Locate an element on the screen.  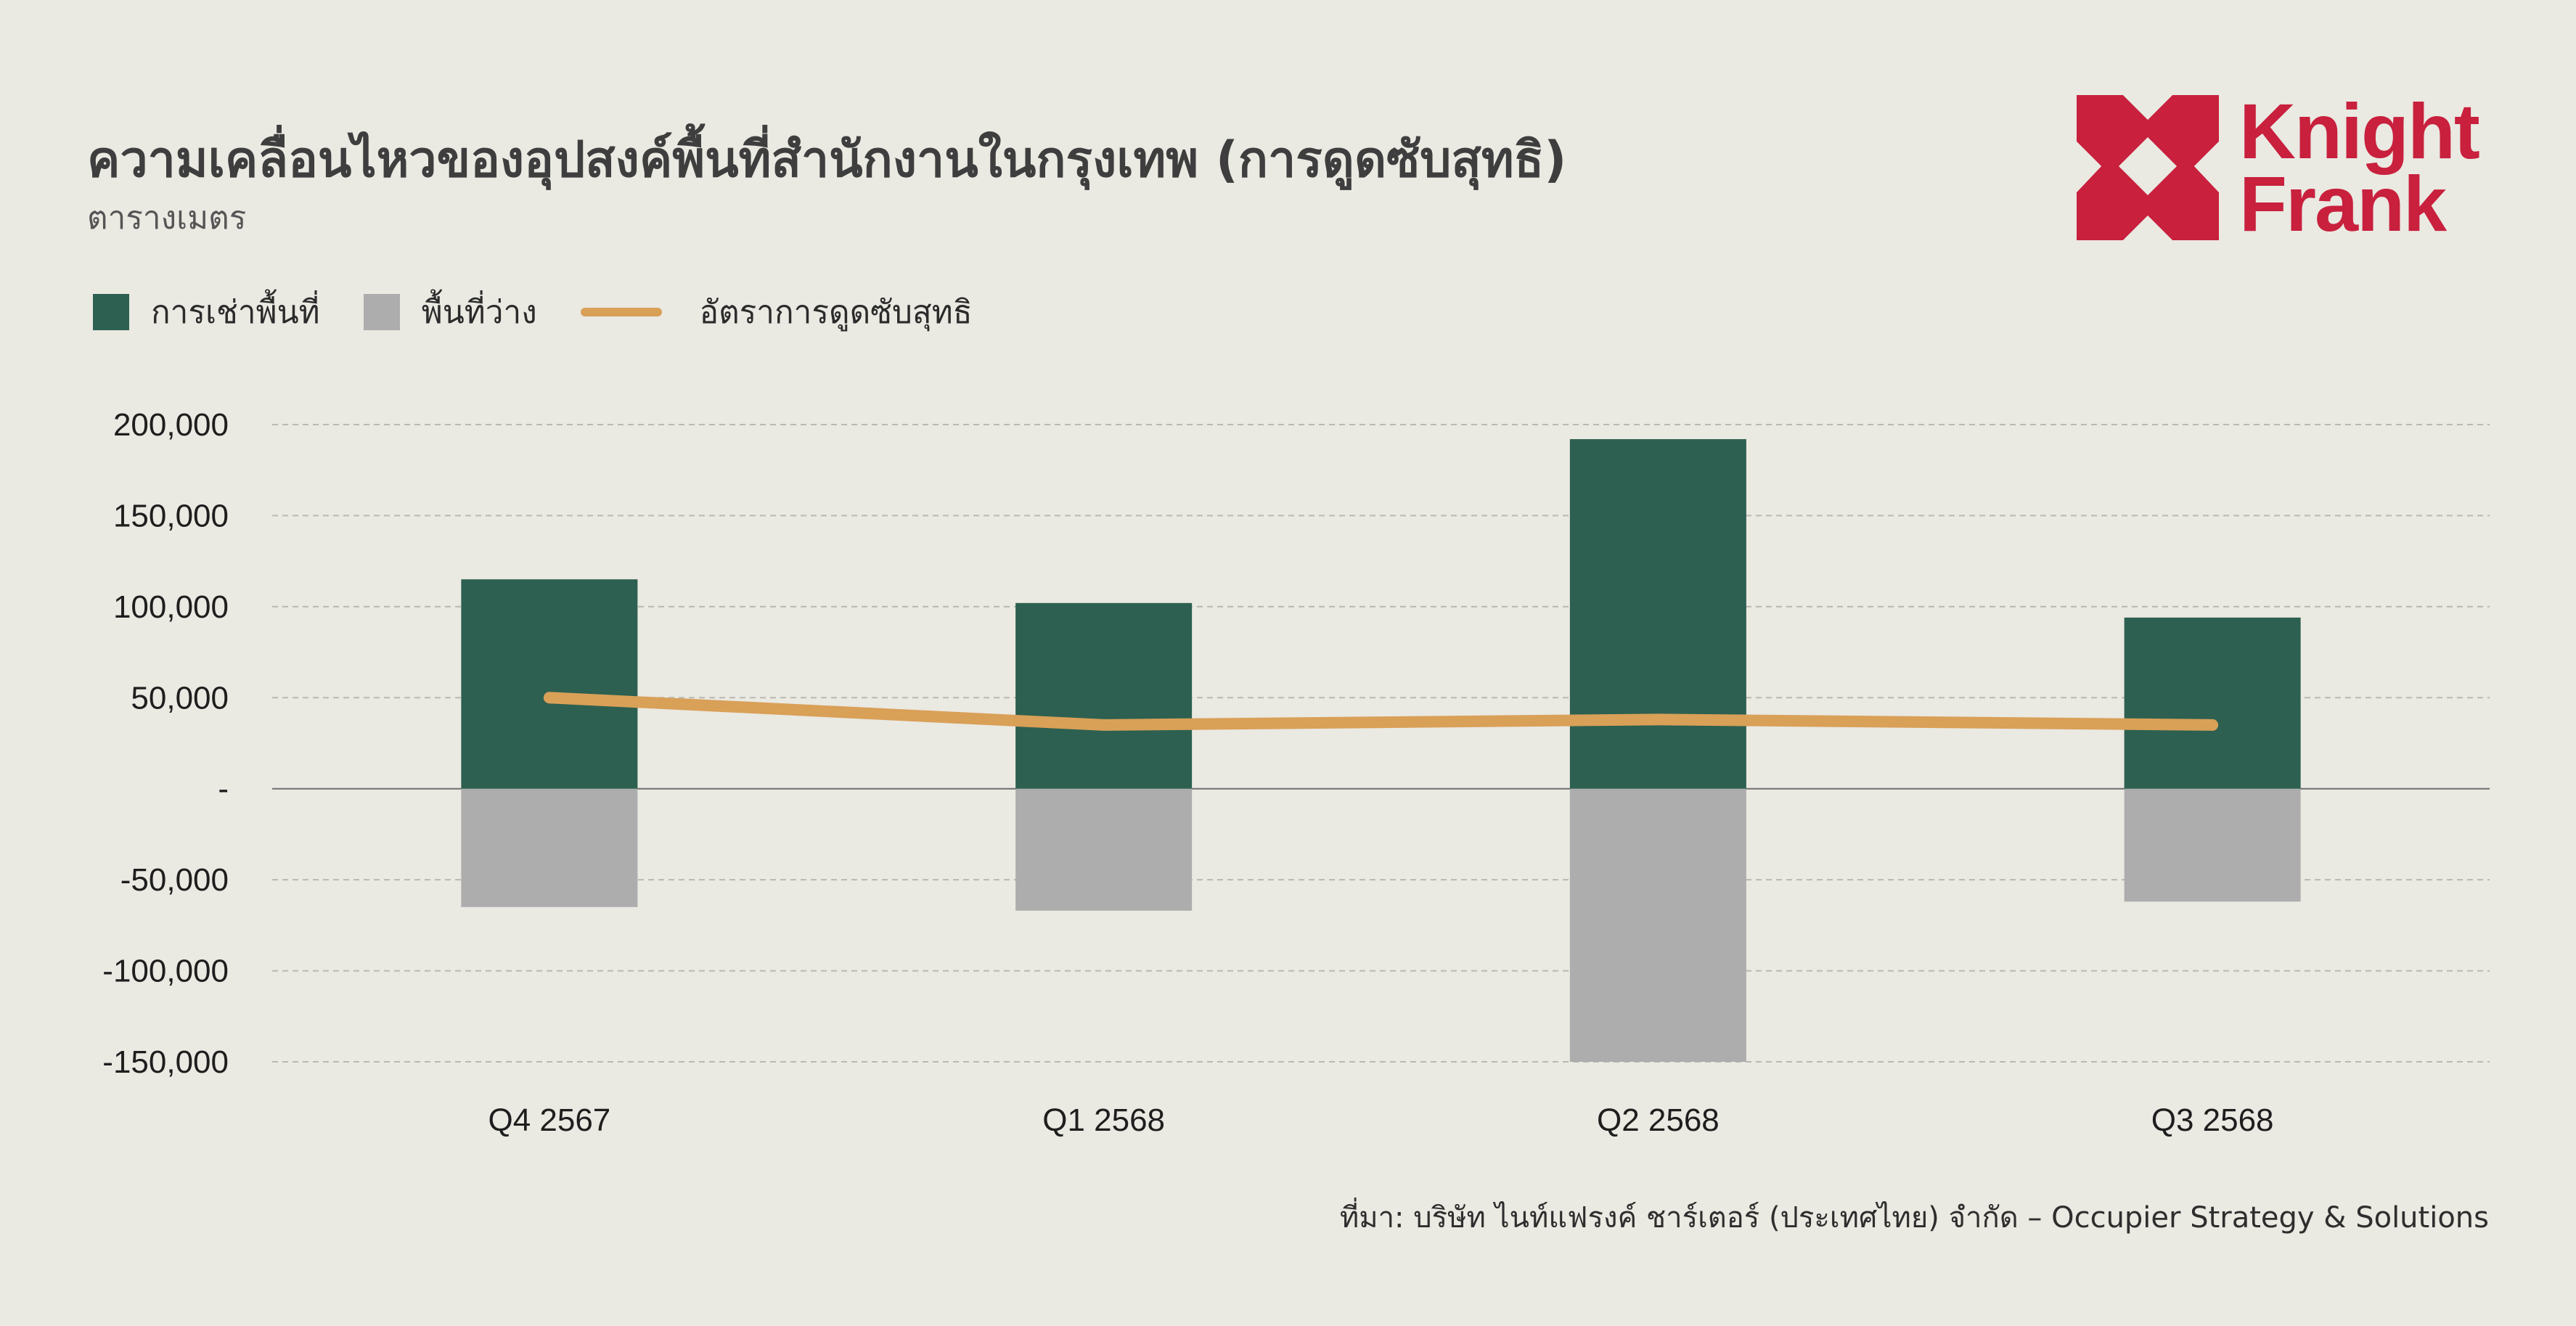
chart-subtitle: ตารางเมตร is located at coordinates (167, 218).